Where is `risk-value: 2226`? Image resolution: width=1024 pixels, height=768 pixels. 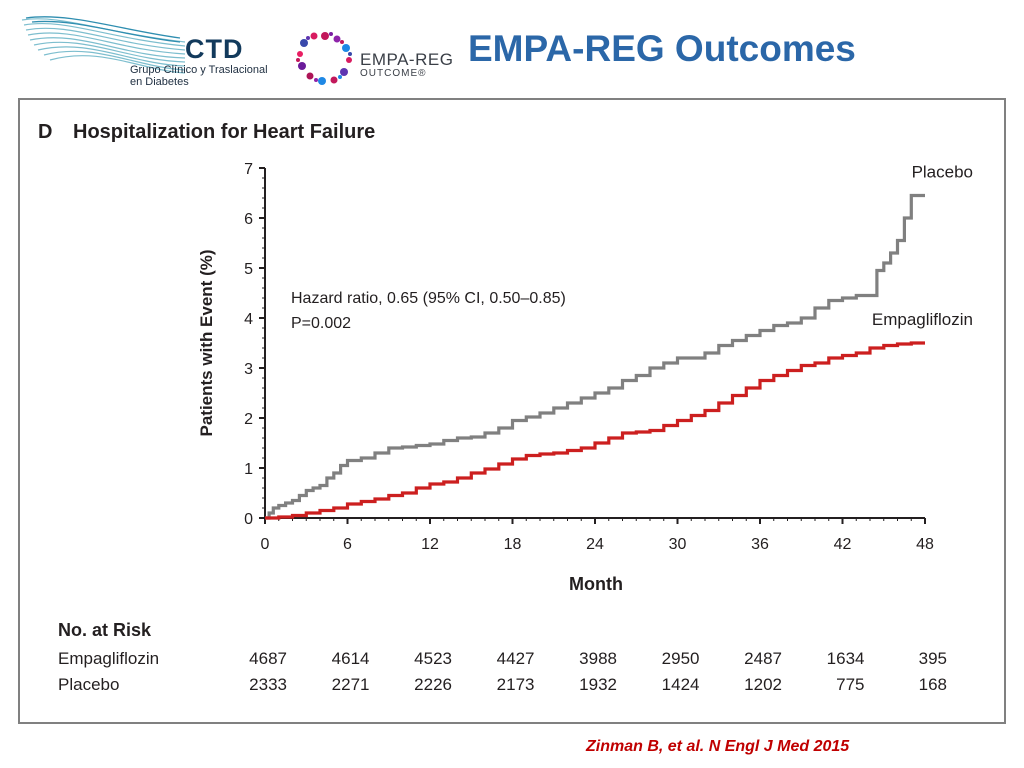
risk-value: 2226 is located at coordinates (433, 684).